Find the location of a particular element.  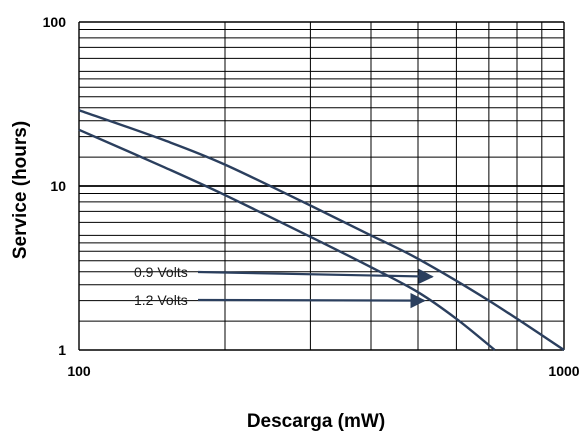

annotation-label: 1.2 Volts is located at coordinates (161, 300).